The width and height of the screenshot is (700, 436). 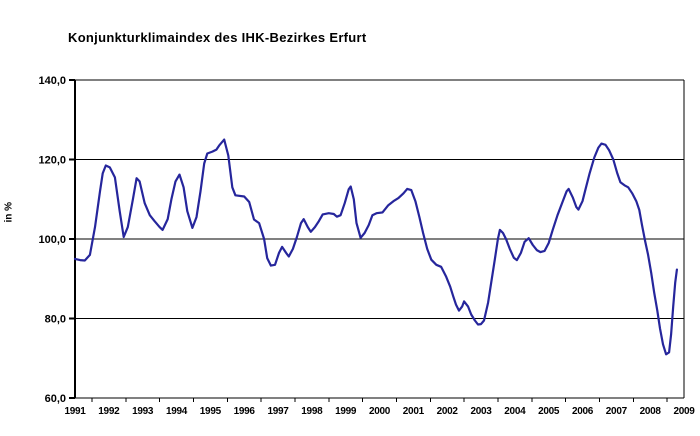 I want to click on x-tick-label: 2002, so click(x=448, y=411).